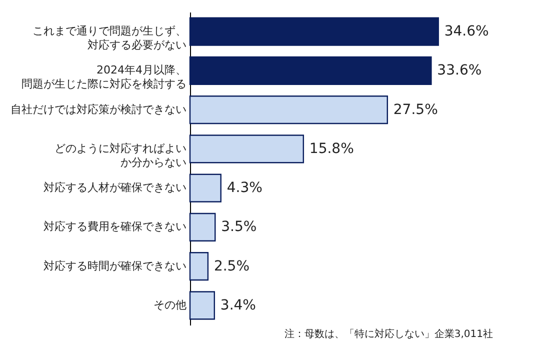 The image size is (553, 349). Describe the element at coordinates (388, 334) in the screenshot. I see `text: 注：母数は、「特に対応しない」企業3,011社` at that location.